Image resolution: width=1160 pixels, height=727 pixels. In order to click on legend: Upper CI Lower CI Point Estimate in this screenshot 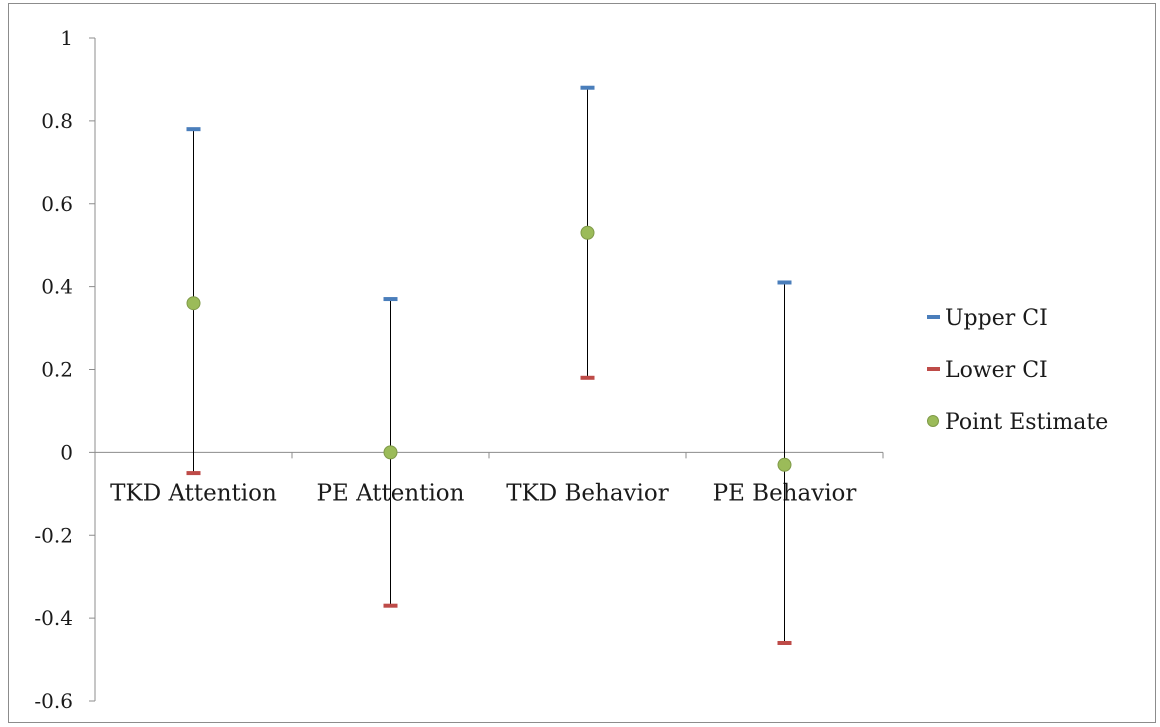, I will do `click(1017, 370)`.